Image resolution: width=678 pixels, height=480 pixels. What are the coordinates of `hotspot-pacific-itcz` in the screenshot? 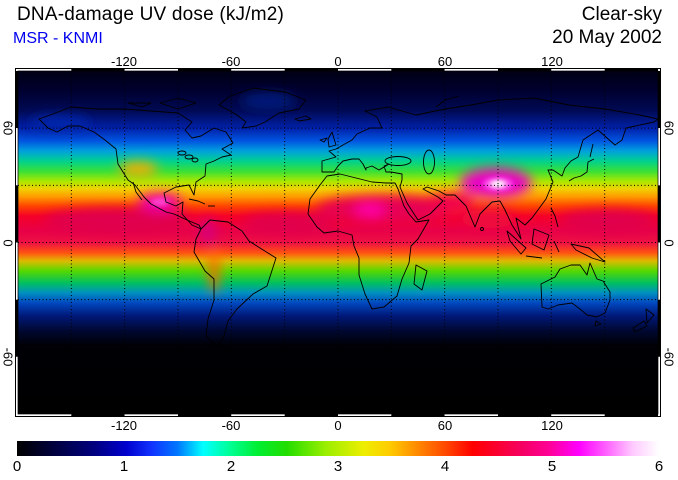 It's located at (118, 221).